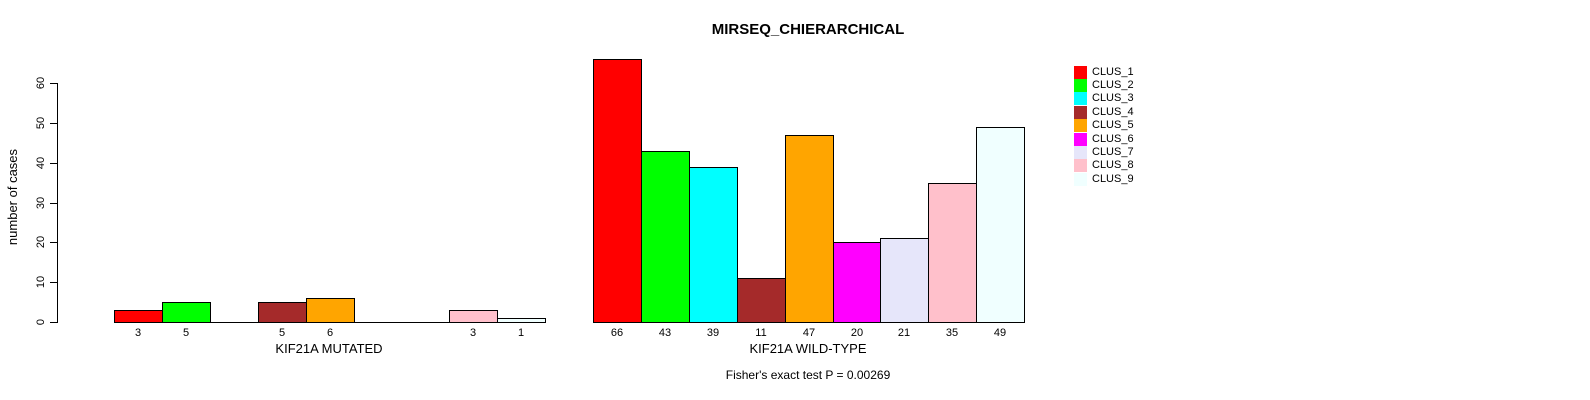  I want to click on legend-label: CLUS_6, so click(1113, 138).